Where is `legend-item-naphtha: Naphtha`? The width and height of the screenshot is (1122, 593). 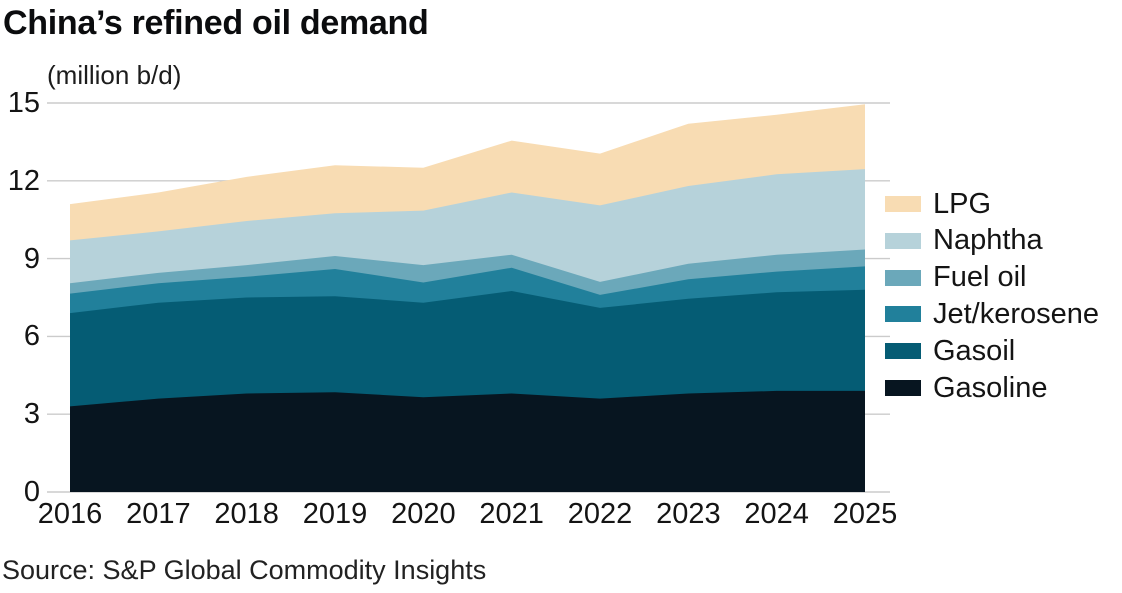 legend-item-naphtha: Naphtha is located at coordinates (964, 240).